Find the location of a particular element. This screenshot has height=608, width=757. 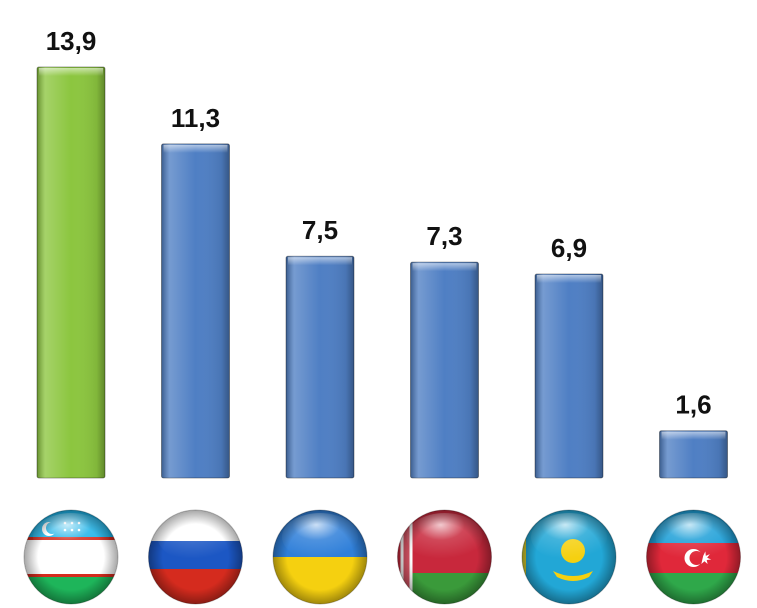

bar-russia is located at coordinates (195, 311).